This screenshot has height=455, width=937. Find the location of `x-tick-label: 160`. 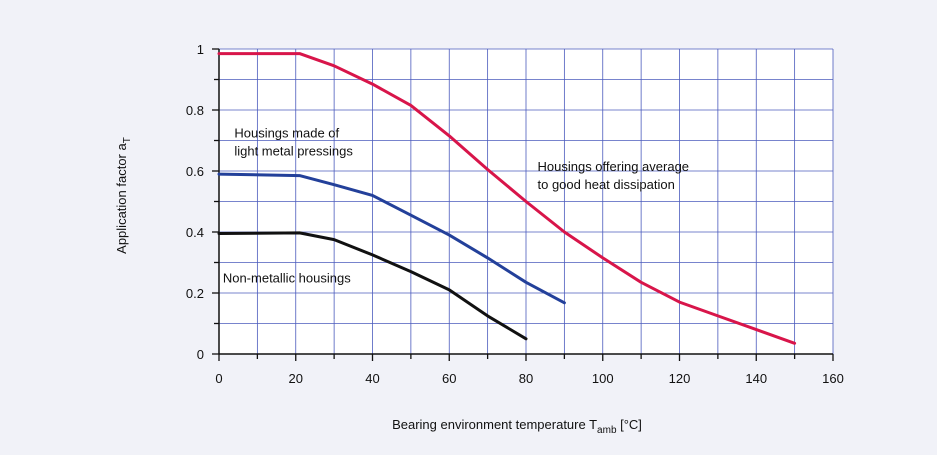

x-tick-label: 160 is located at coordinates (833, 378).